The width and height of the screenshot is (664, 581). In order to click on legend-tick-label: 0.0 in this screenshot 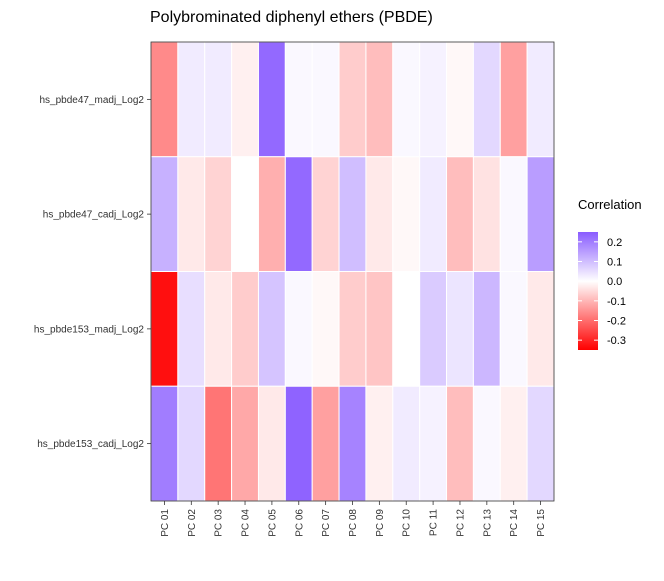, I will do `click(614, 282)`.